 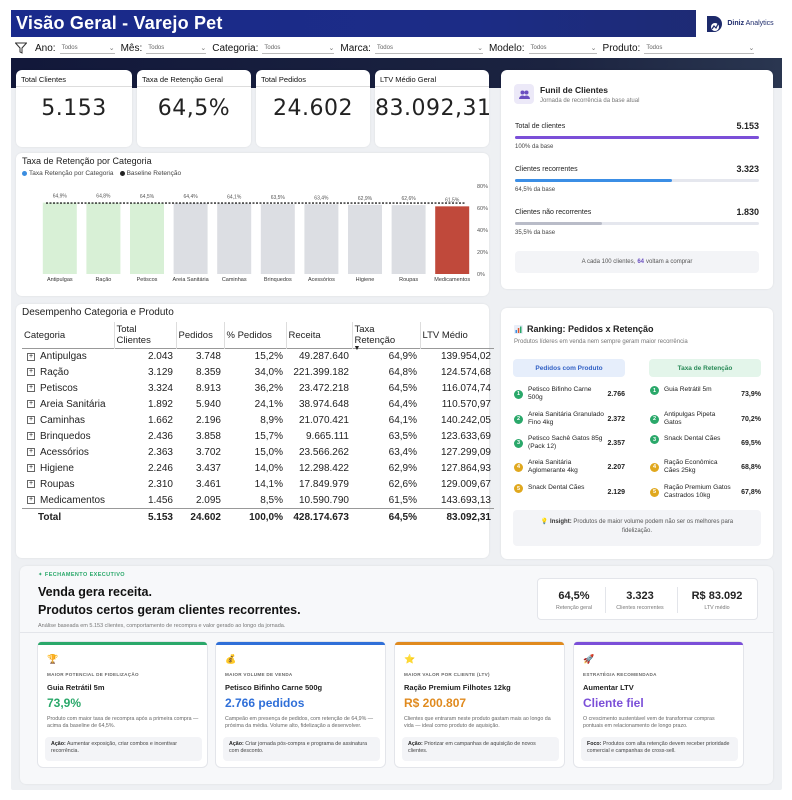 I want to click on filter-marca-select: Todos ⌄, so click(x=428, y=48).